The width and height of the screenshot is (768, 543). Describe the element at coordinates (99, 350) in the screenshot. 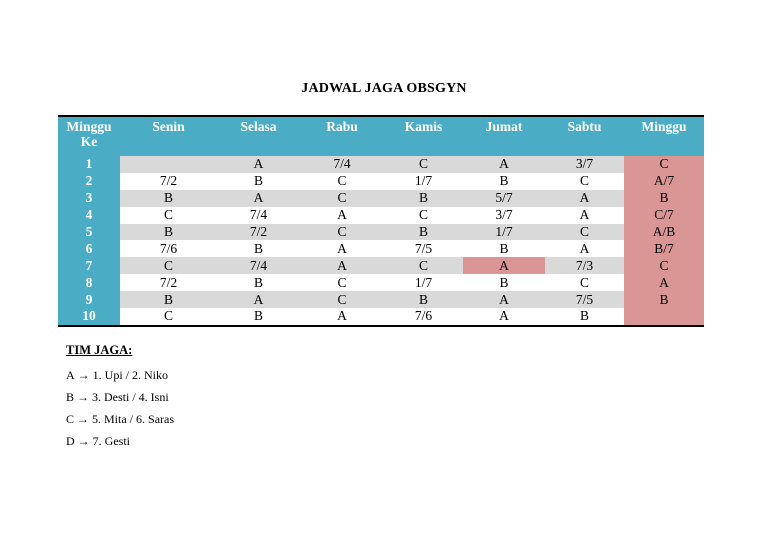

I see `legend-heading: TIM JAGA:` at that location.